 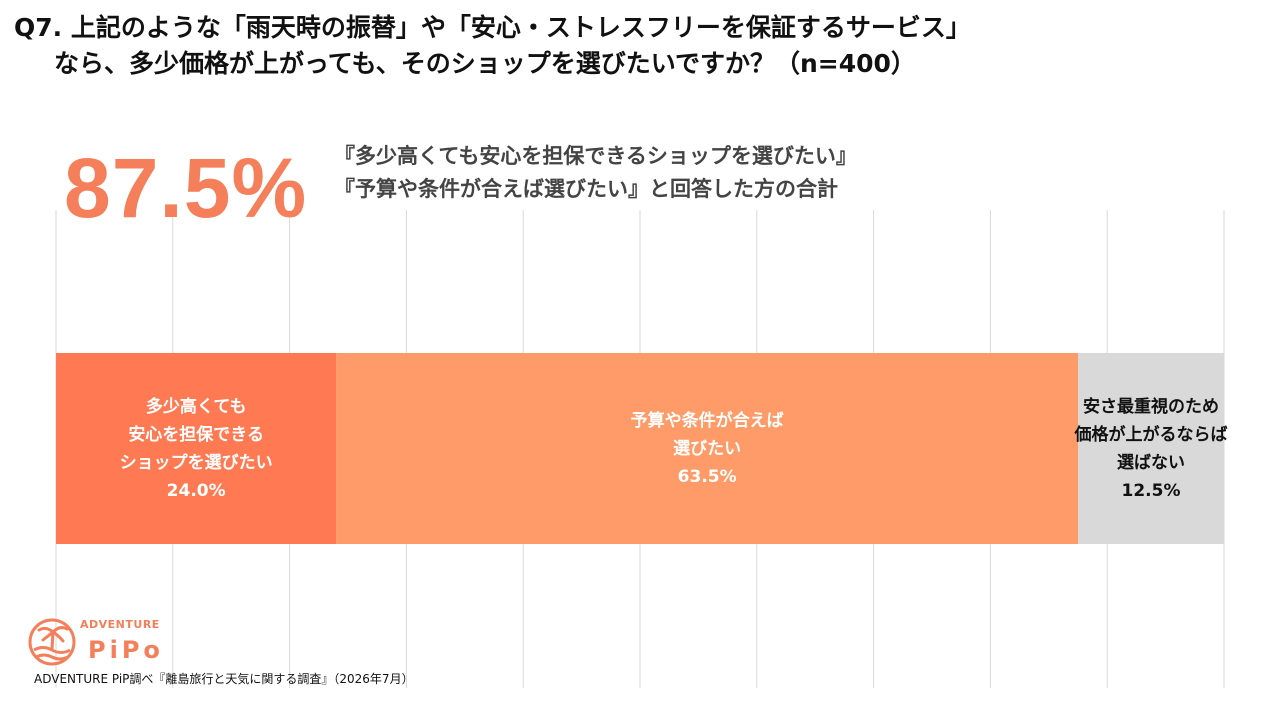 I want to click on segment-1-label-line-2: 安心を担保できる, so click(x=196, y=434).